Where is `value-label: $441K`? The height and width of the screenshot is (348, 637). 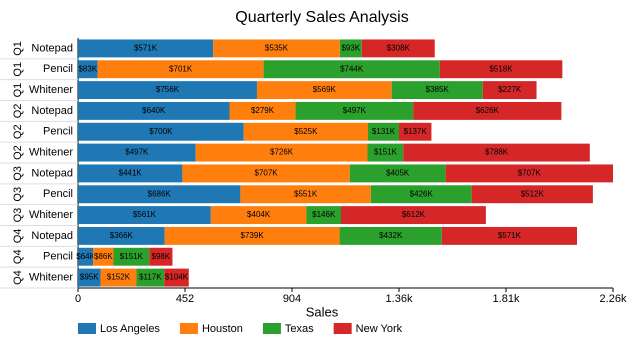
value-label: $441K is located at coordinates (131, 173).